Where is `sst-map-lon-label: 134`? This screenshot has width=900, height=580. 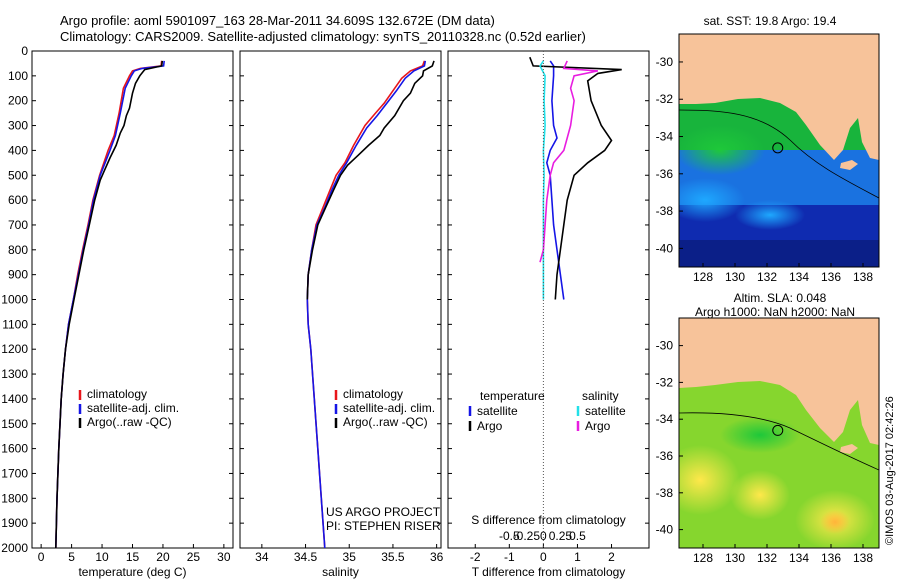 sst-map-lon-label: 134 is located at coordinates (799, 277).